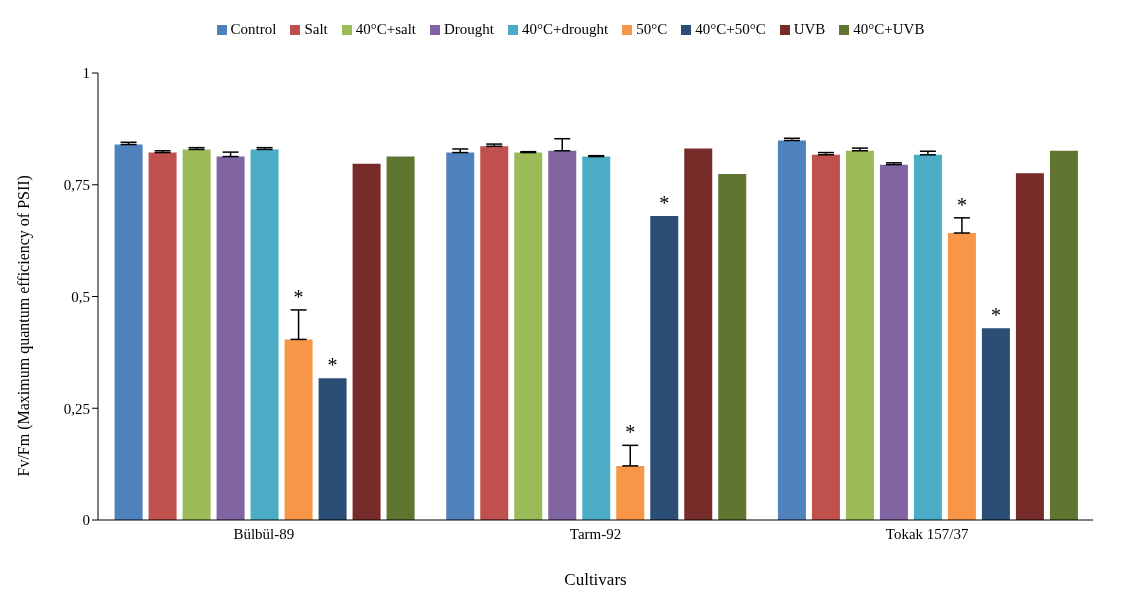 The image size is (1121, 598). I want to click on y-tick-label: 0, so click(86, 520).